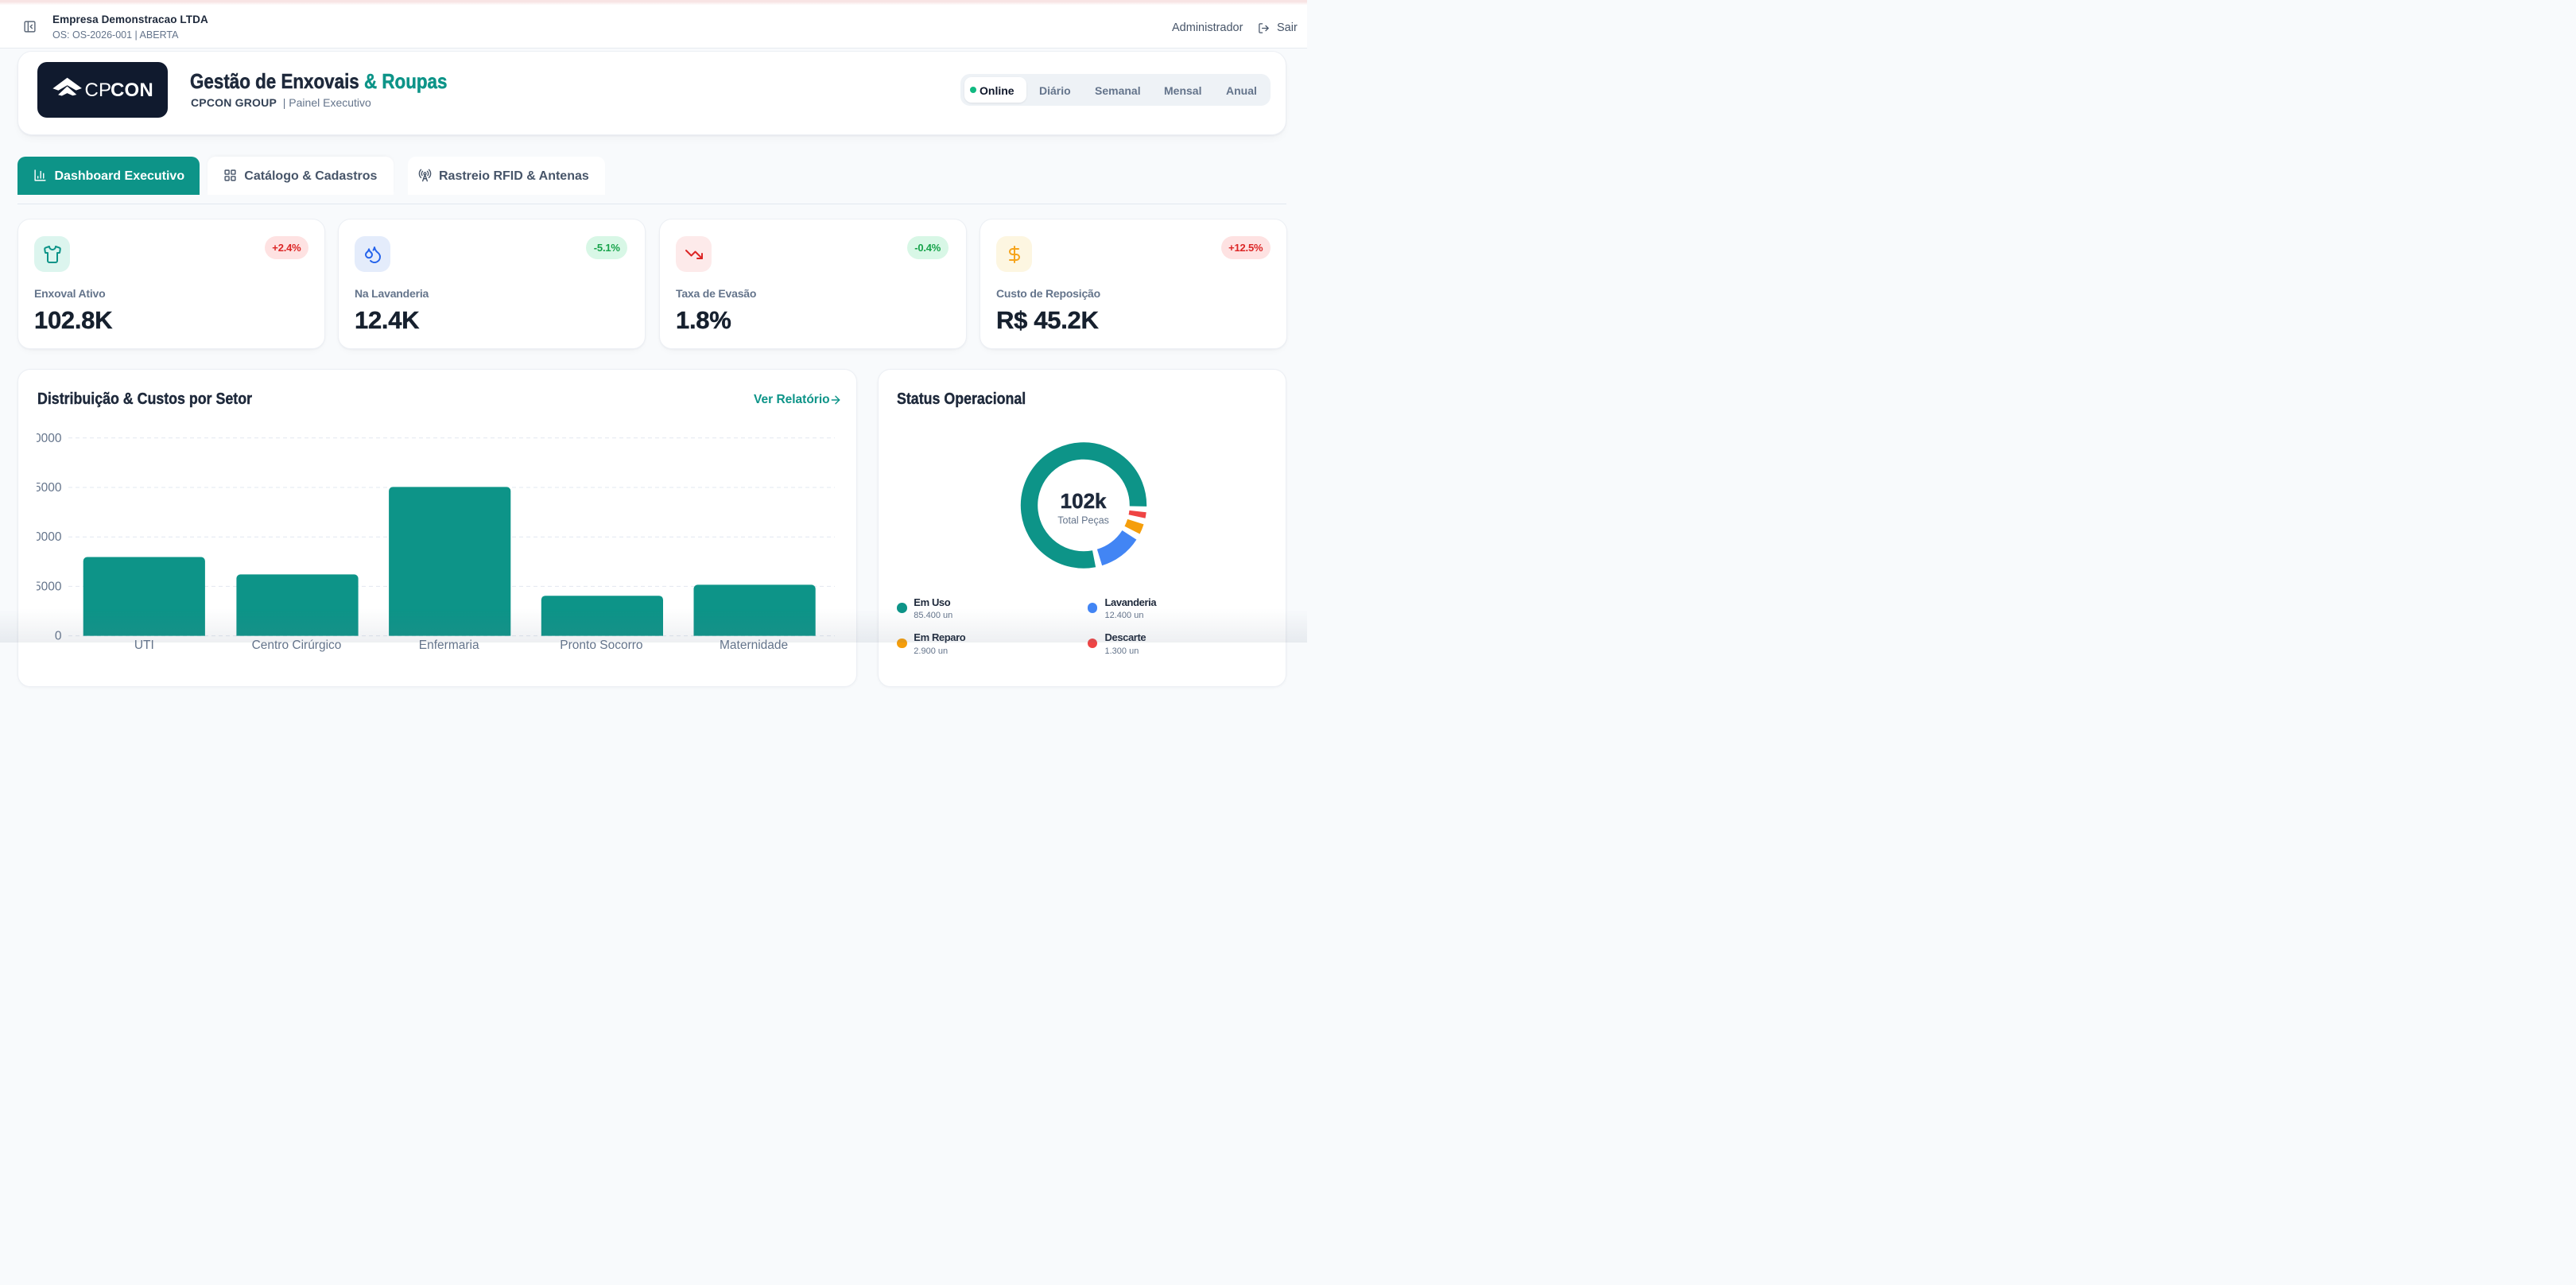 The width and height of the screenshot is (2576, 1285). Describe the element at coordinates (1084, 501) in the screenshot. I see `svg-text: 102k` at that location.